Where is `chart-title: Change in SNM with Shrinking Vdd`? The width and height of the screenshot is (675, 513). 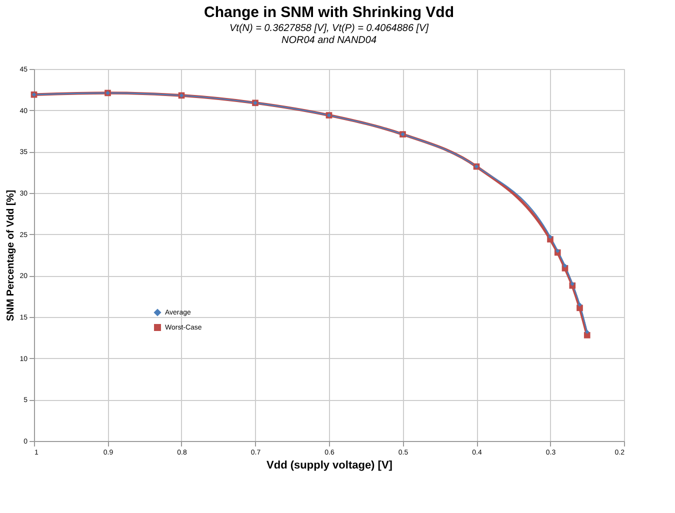
chart-title: Change in SNM with Shrinking Vdd is located at coordinates (329, 12).